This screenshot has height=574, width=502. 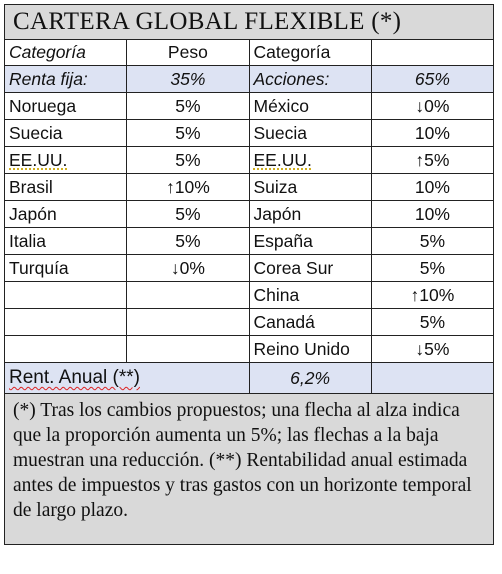 I want to click on annual-return-label-text: Rent. Anual (**), so click(x=74, y=377).